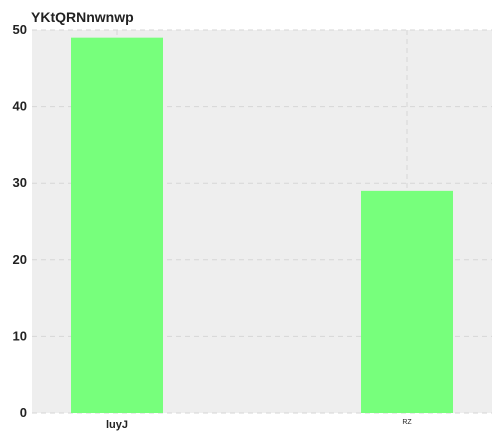 This screenshot has width=504, height=441. Describe the element at coordinates (407, 422) in the screenshot. I see `x-tick-label: RZ` at that location.